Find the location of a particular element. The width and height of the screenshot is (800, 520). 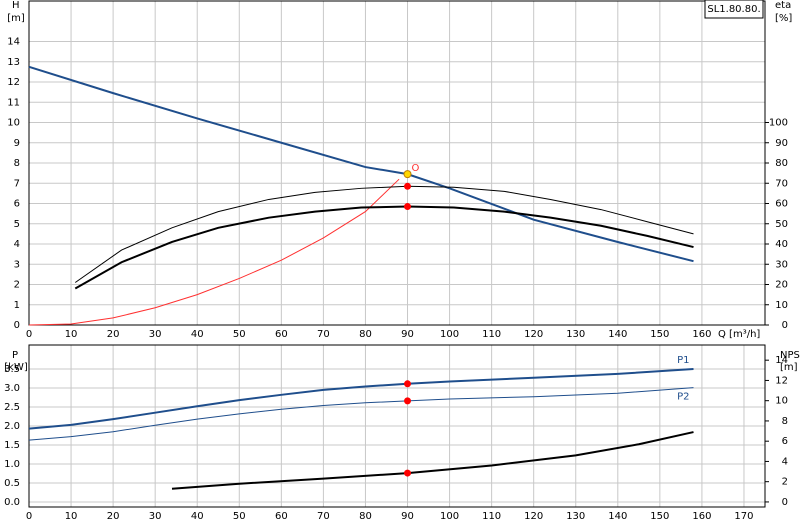

y-tick-label: 14 is located at coordinates (13, 42).